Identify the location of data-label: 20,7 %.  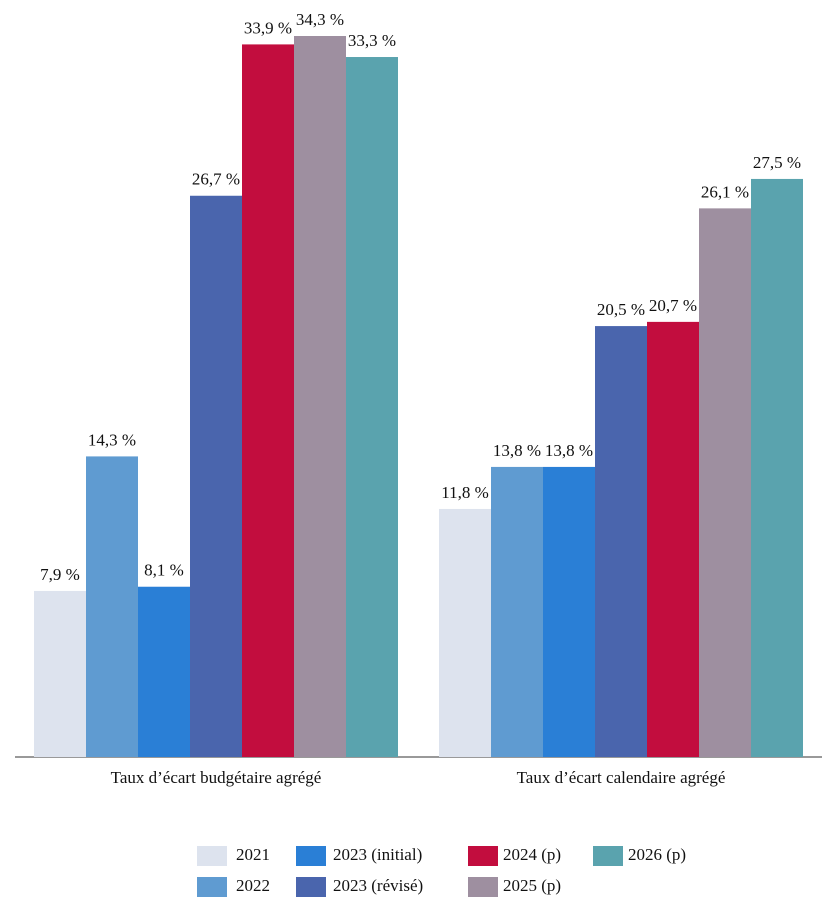
(673, 305).